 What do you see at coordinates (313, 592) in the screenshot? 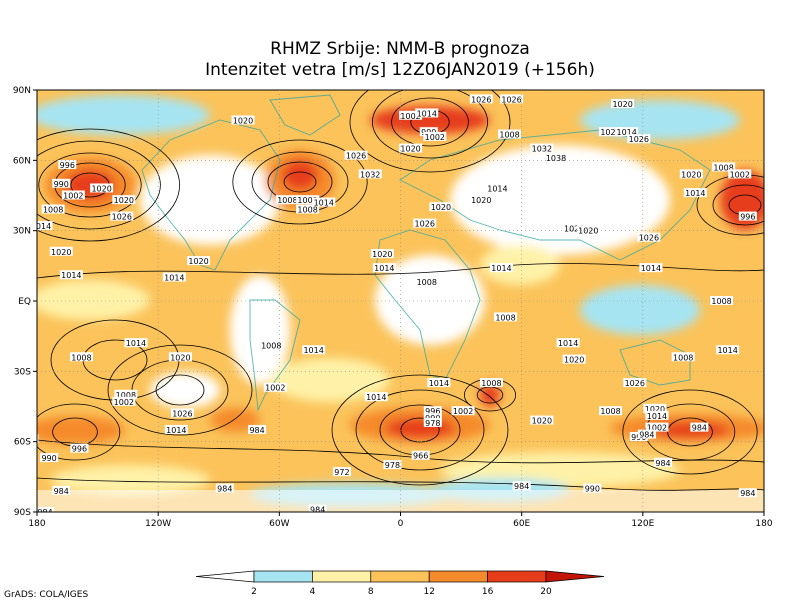
I see `colorbar-label: 4` at bounding box center [313, 592].